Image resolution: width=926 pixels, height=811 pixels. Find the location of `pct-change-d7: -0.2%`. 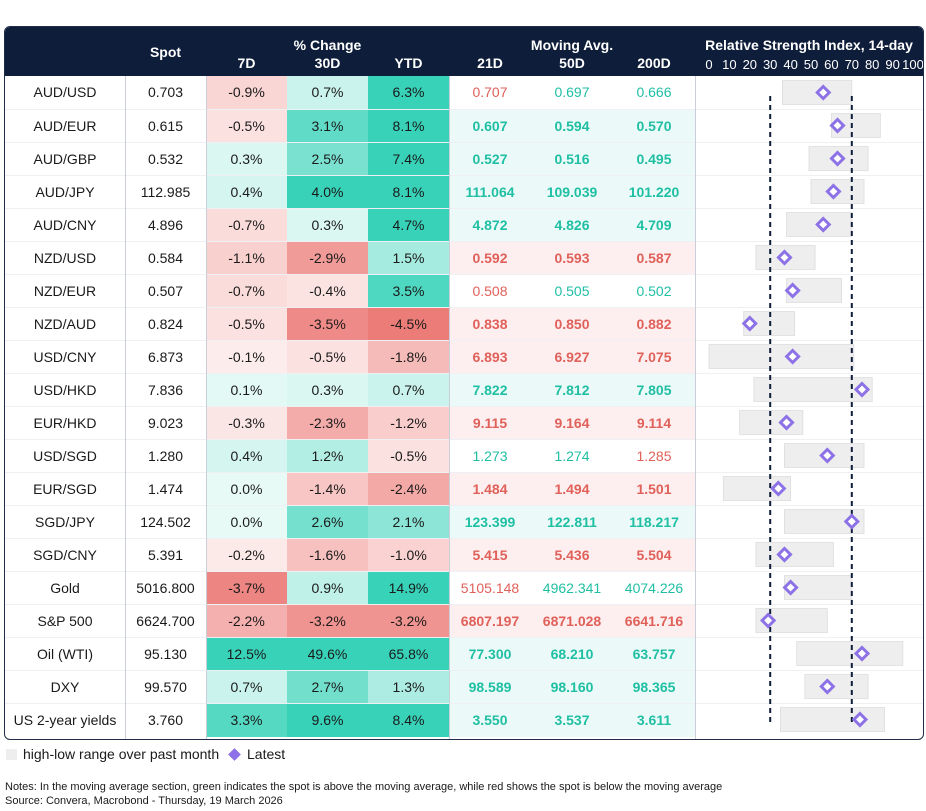

pct-change-d7: -0.2% is located at coordinates (246, 555).